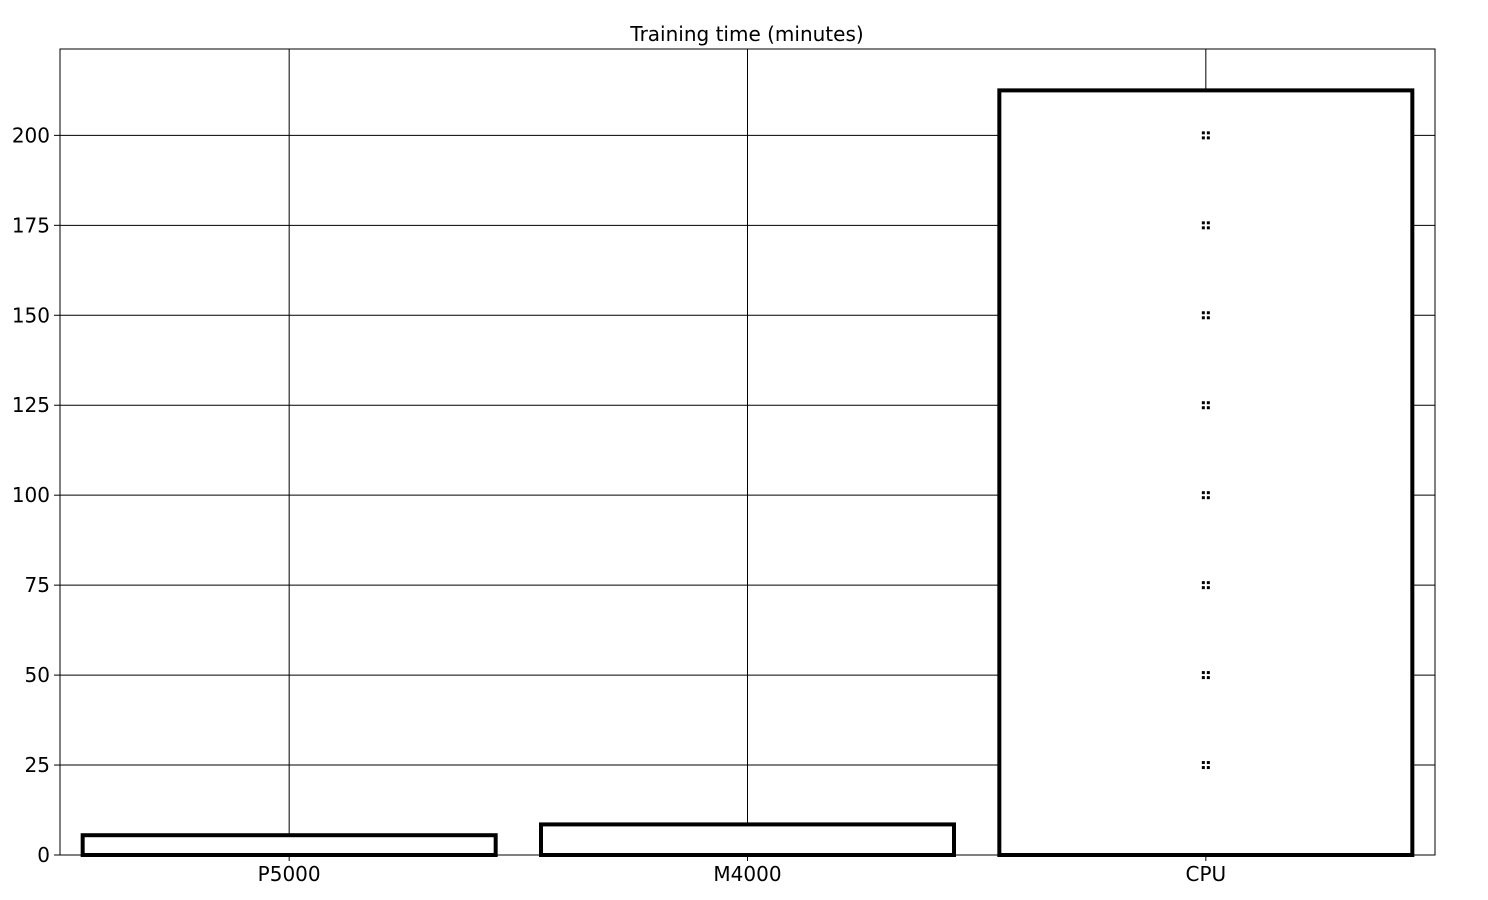 The height and width of the screenshot is (900, 1488). What do you see at coordinates (1205, 874) in the screenshot?
I see `x-tick-label: CPU` at bounding box center [1205, 874].